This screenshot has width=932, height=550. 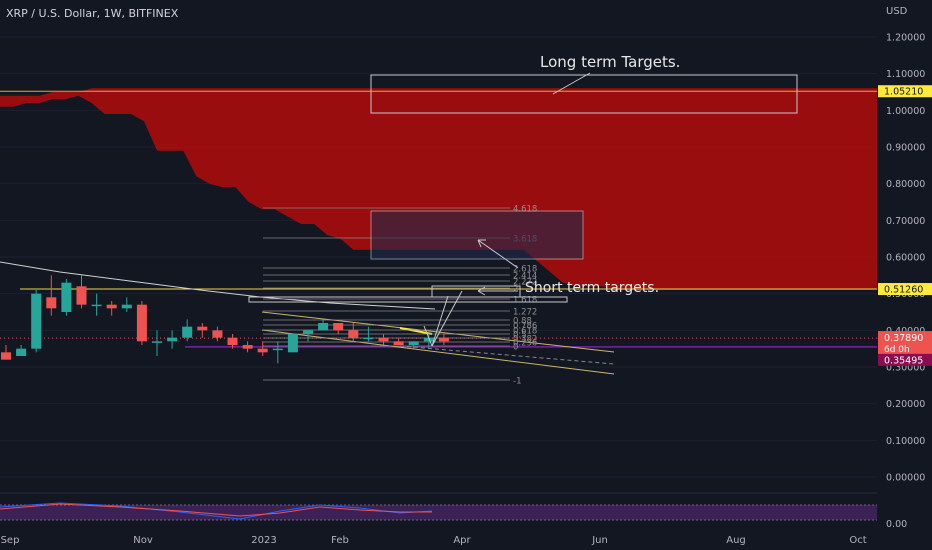 I want to click on arrow-up-lines, so click(x=443, y=318).